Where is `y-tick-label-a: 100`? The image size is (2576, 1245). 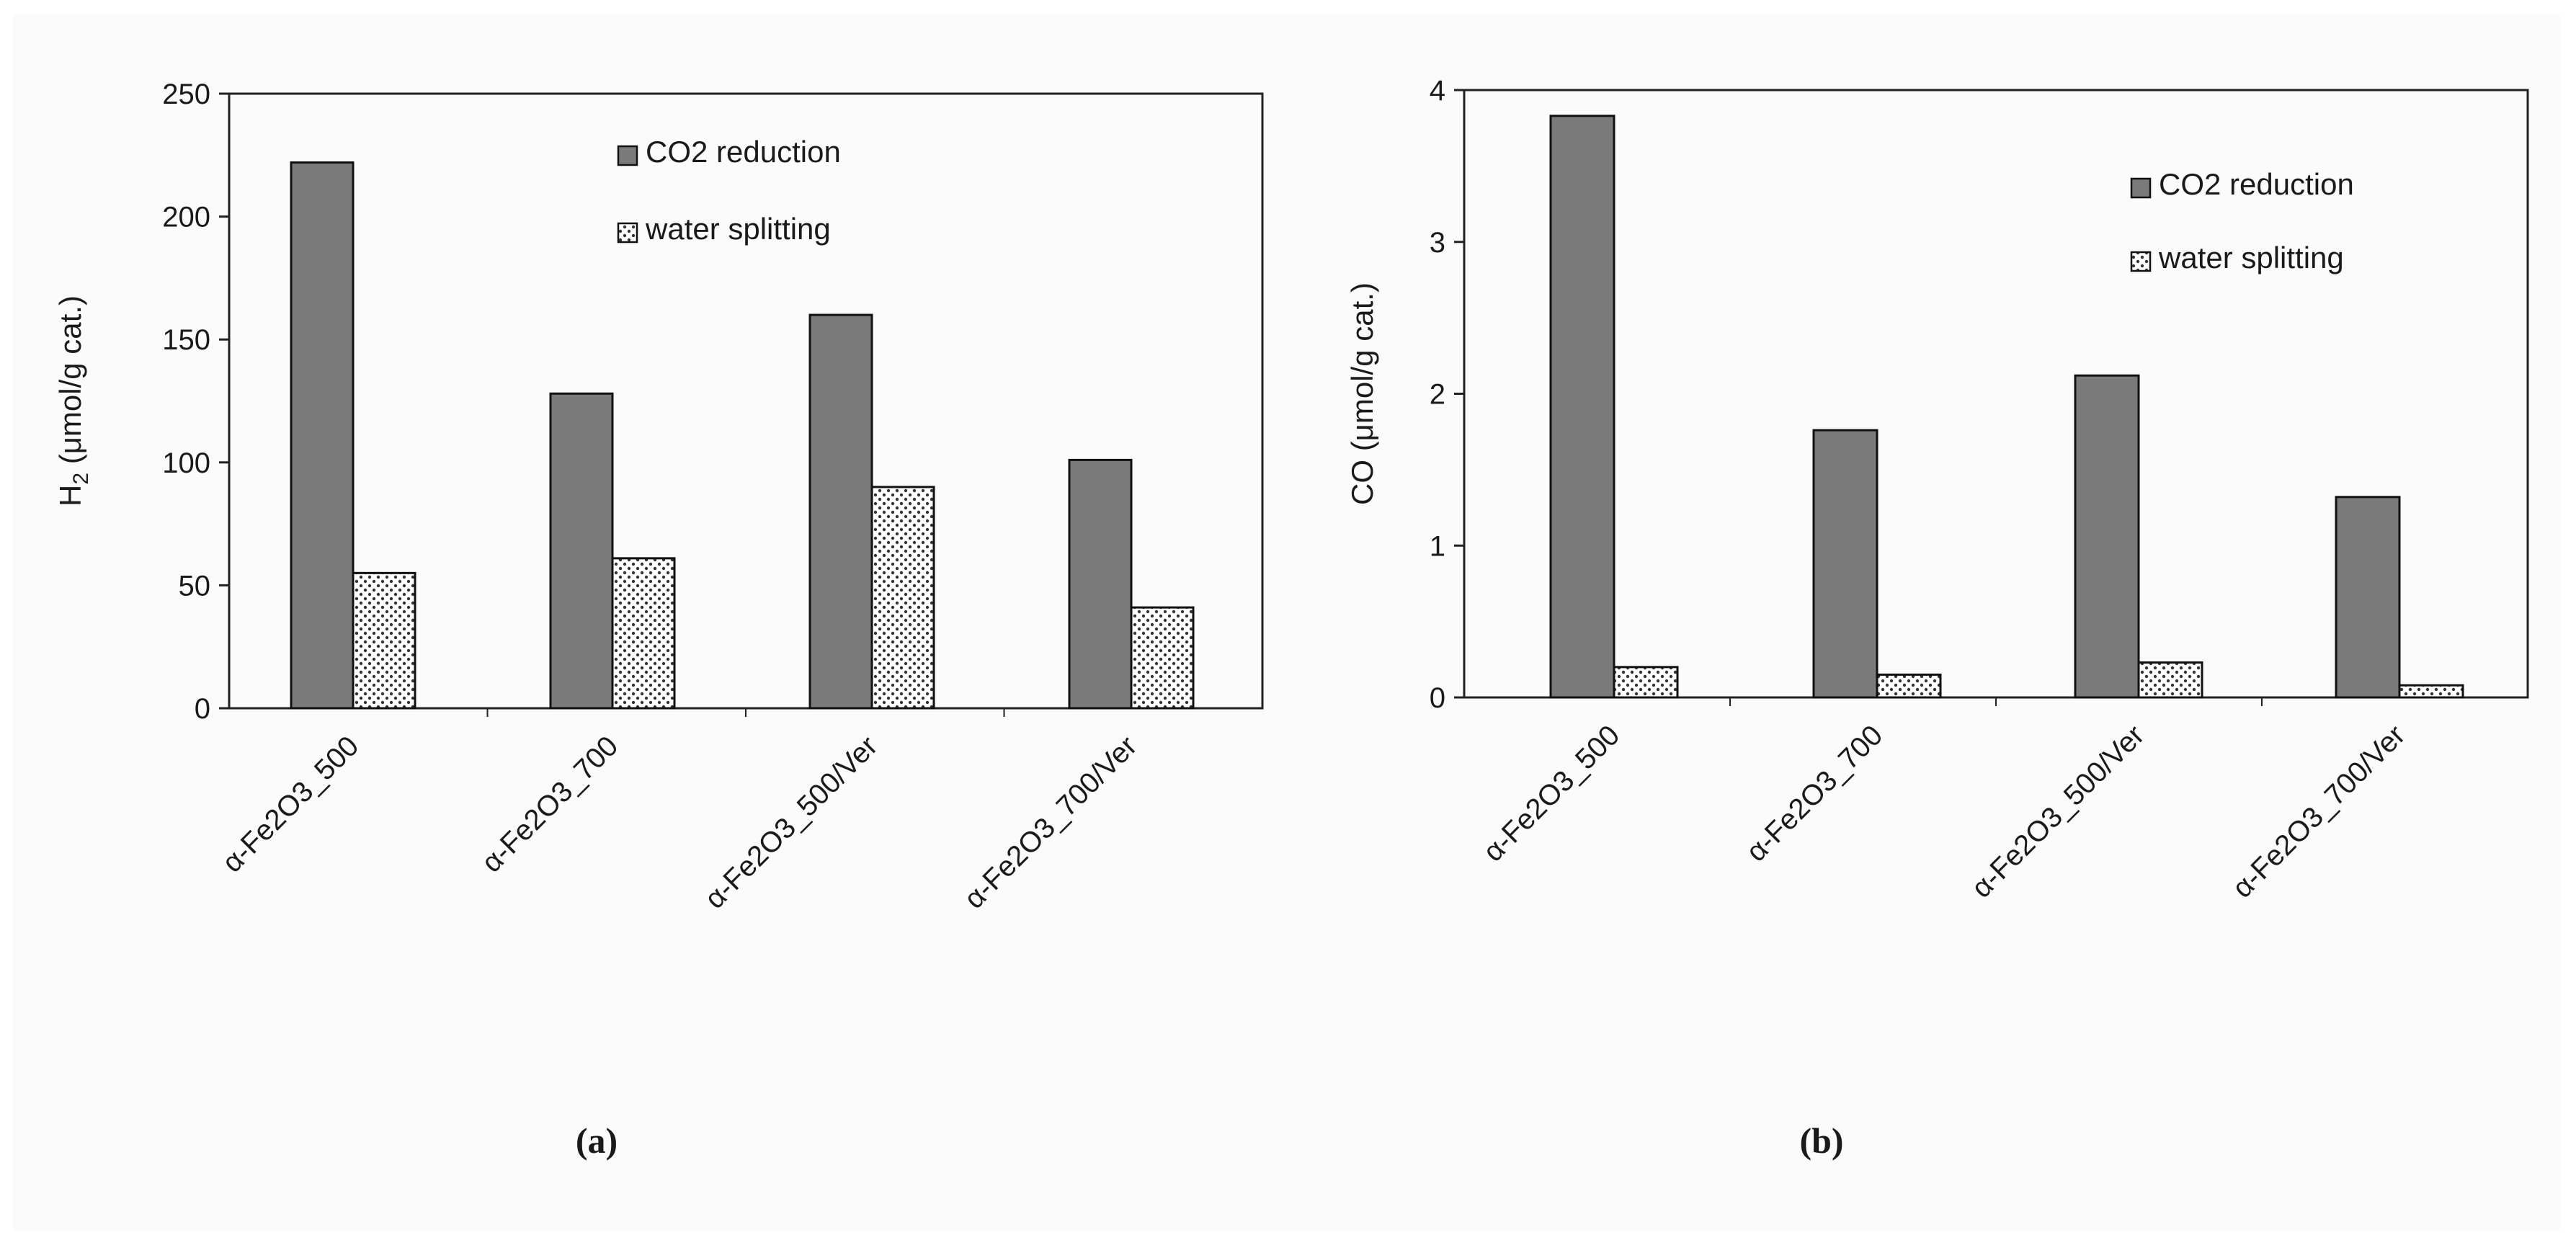
y-tick-label-a: 100 is located at coordinates (186, 463).